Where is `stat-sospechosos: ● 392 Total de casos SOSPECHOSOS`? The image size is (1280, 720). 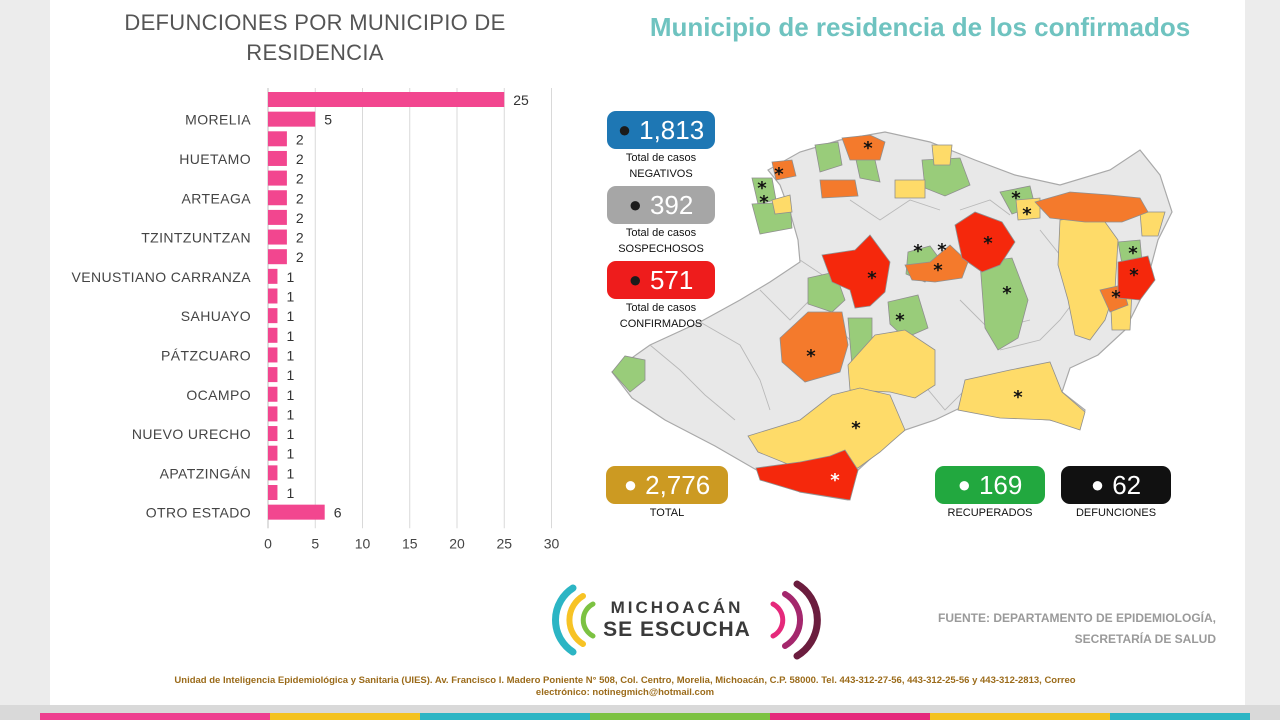
stat-sospechosos: ● 392 Total de casos SOSPECHOSOS is located at coordinates (661, 221).